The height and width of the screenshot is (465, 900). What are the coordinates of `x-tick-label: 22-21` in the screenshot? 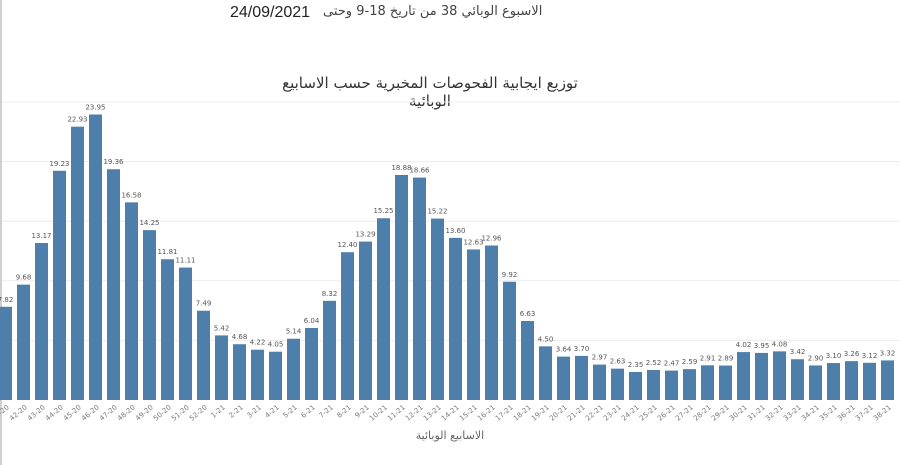 It's located at (594, 412).